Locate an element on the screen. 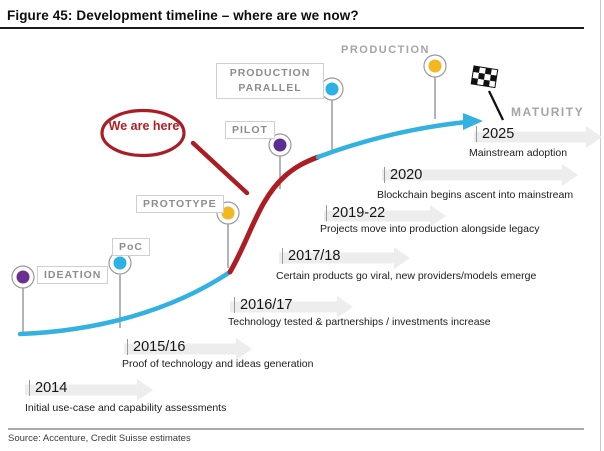  we-are-here-pointer is located at coordinates (220, 168).